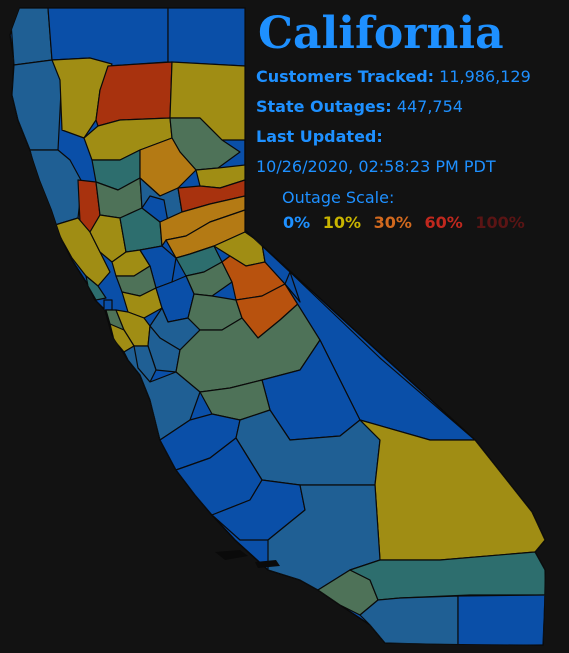 This screenshot has height=653, width=569. I want to click on last-updated-value: 10/26/2020, 02:58:23 PM PDT, so click(376, 166).